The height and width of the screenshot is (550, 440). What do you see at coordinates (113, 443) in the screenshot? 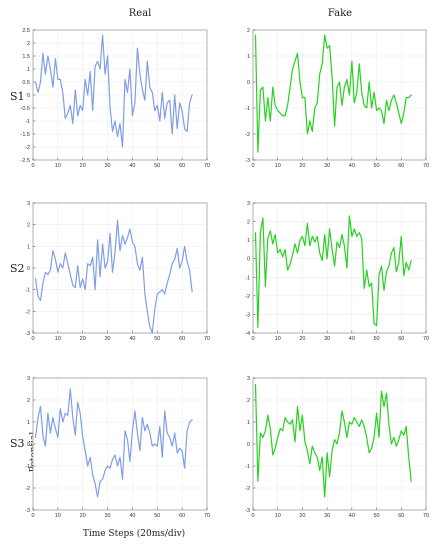
I see `series-line-s3-real` at bounding box center [113, 443].